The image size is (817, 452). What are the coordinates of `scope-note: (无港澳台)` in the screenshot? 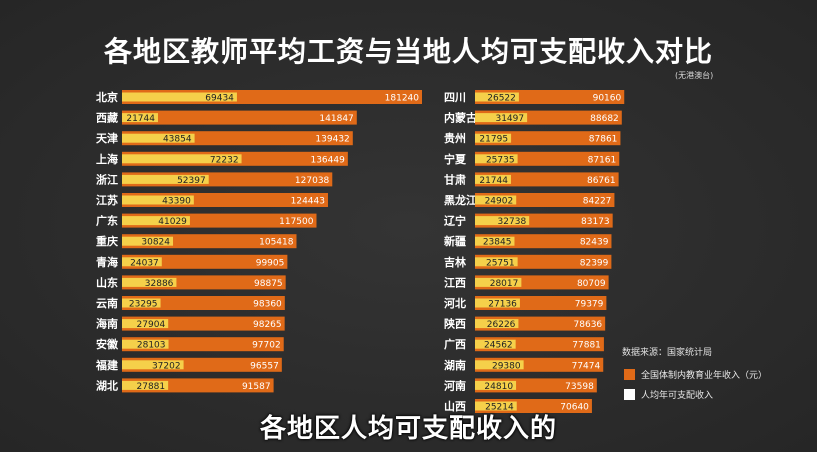 It's located at (694, 75).